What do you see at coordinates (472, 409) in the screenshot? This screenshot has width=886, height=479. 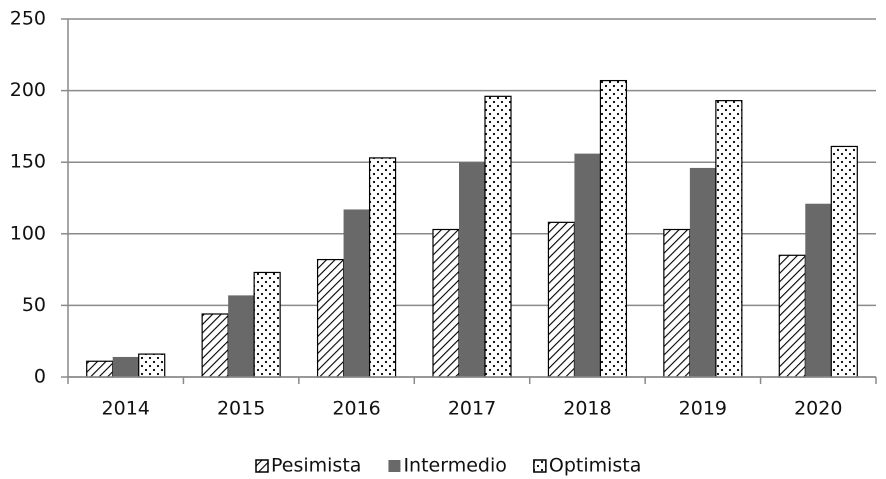 I see `x-tick-label: 2017` at bounding box center [472, 409].